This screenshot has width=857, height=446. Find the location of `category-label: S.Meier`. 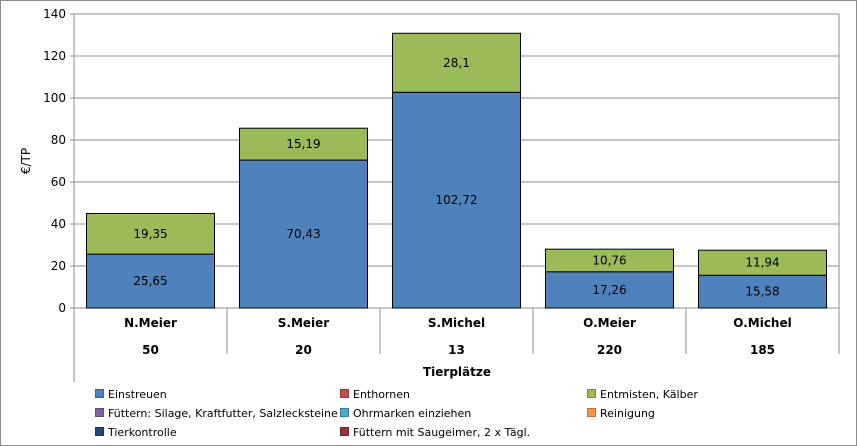

category-label: S.Meier is located at coordinates (304, 323).